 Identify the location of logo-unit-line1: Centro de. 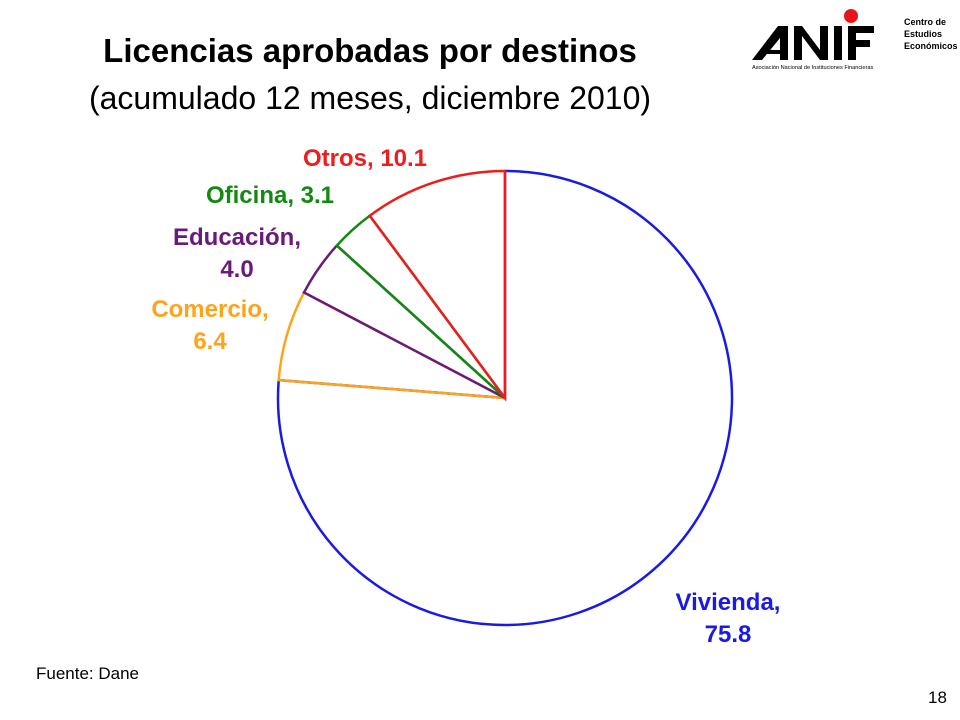
(925, 22).